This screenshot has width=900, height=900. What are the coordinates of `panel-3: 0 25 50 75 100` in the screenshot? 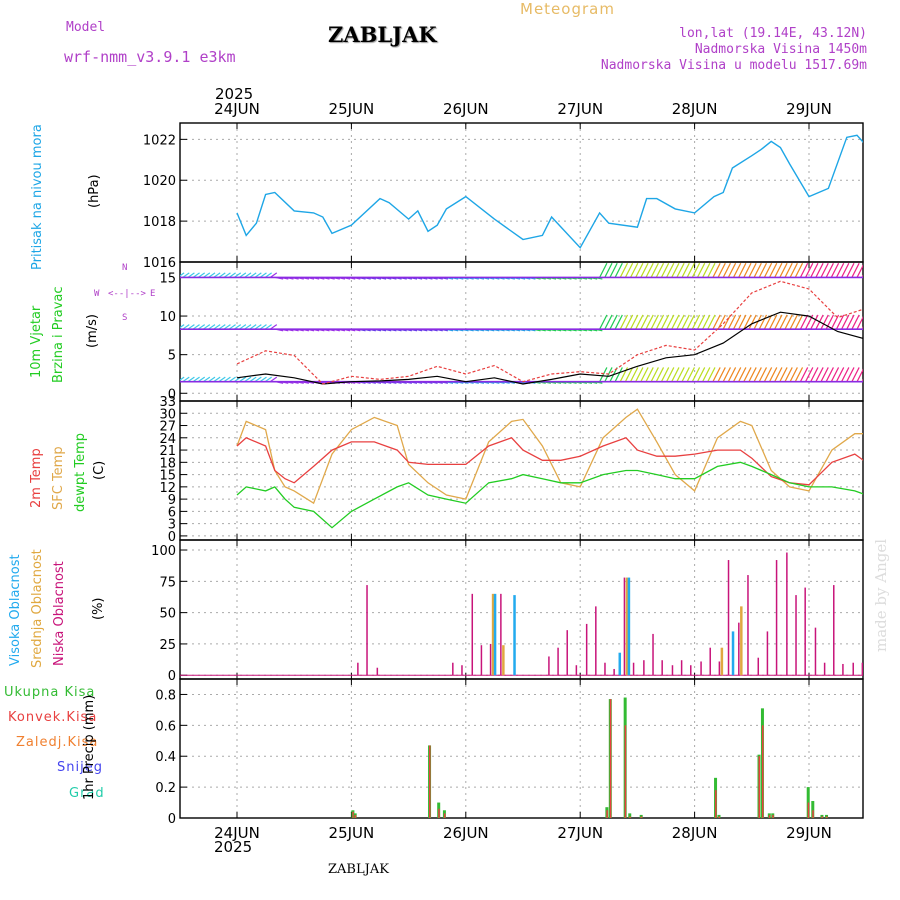 It's located at (507, 611).